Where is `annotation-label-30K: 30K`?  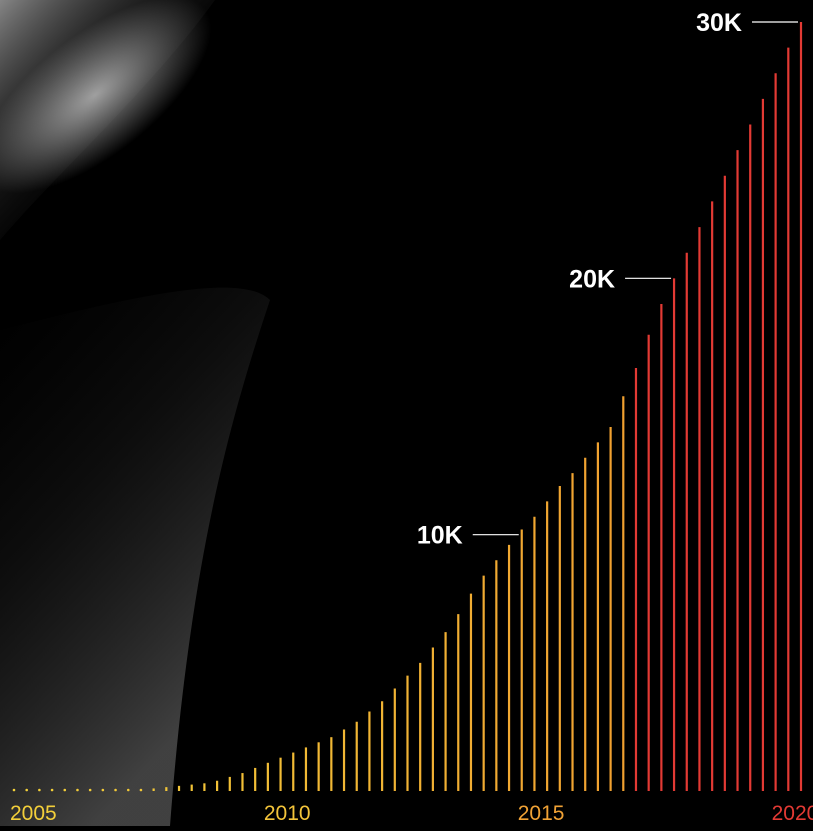 annotation-label-30K: 30K is located at coordinates (719, 23).